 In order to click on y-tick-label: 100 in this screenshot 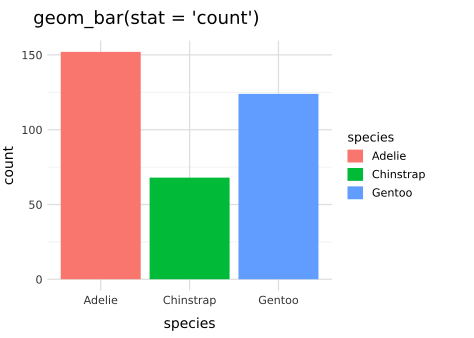, I will do `click(32, 130)`.